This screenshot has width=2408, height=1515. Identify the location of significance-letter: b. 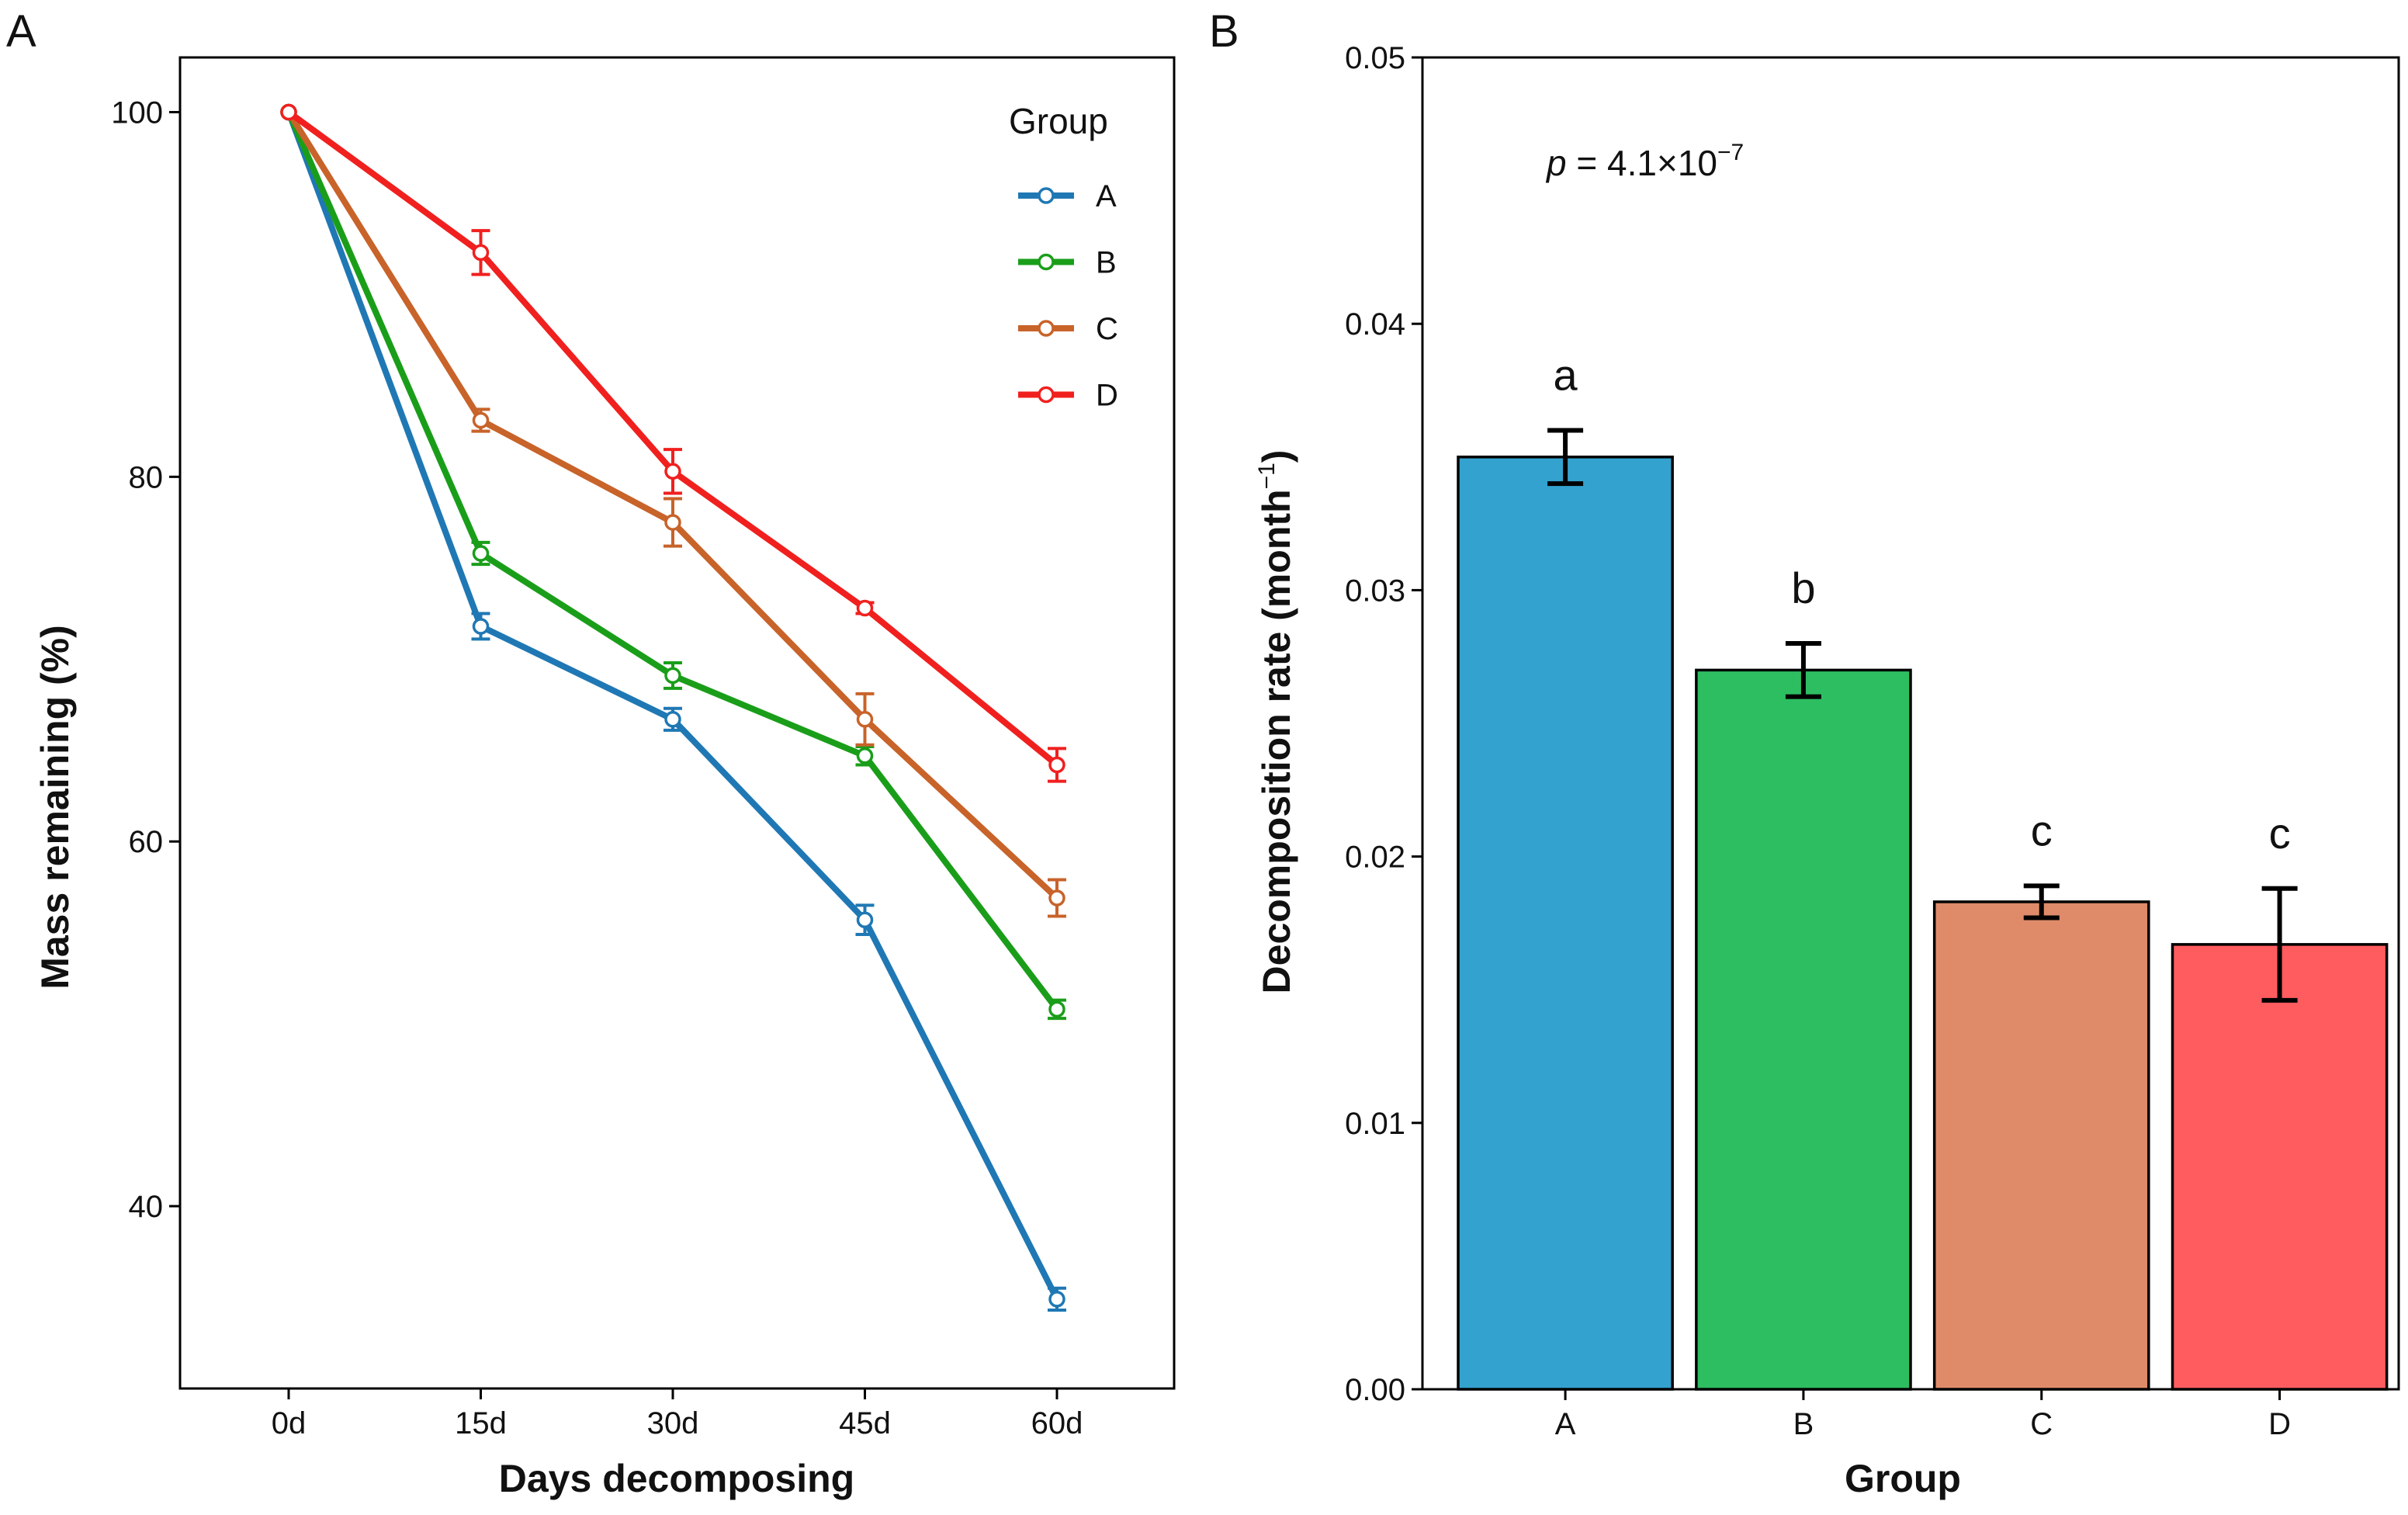
(1803, 587).